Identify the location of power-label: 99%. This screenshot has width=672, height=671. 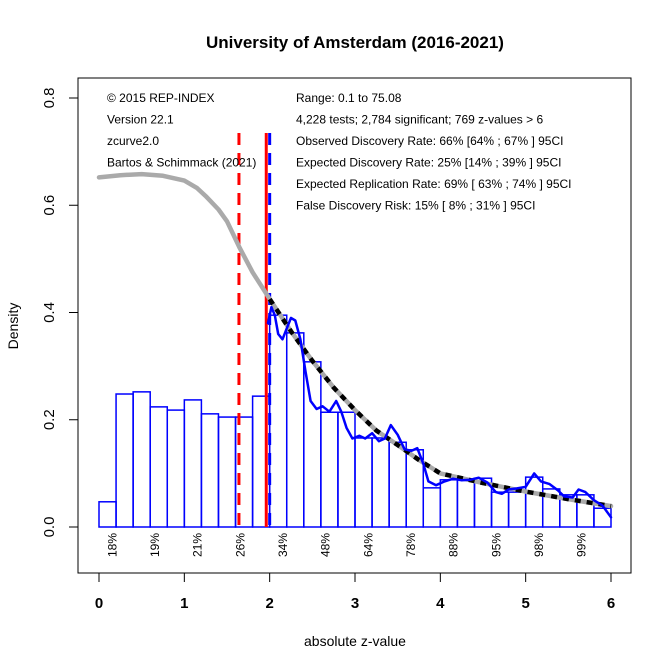
(582, 545).